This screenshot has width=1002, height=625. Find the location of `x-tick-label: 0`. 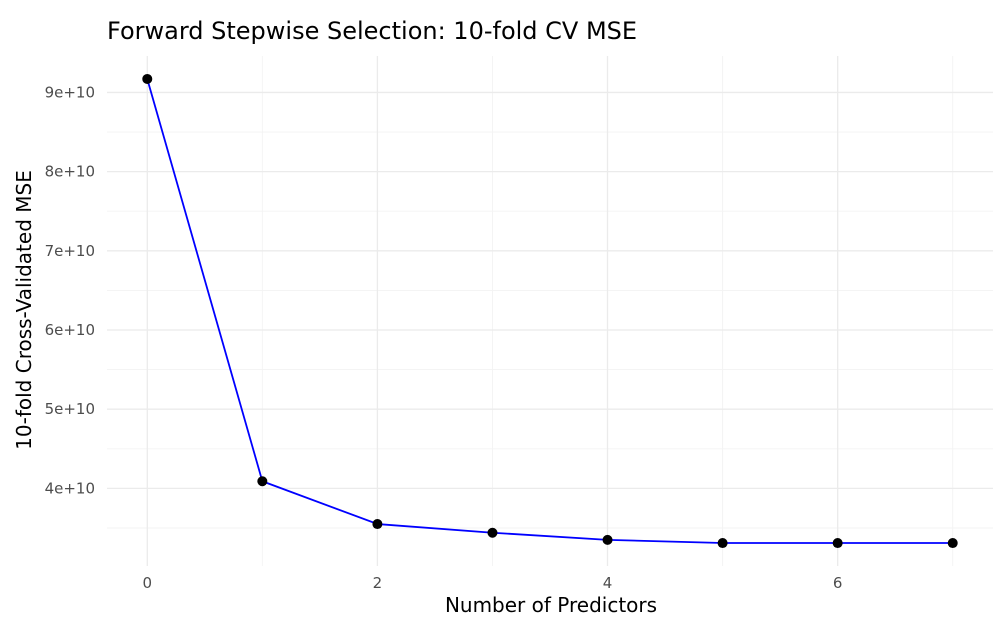

x-tick-label: 0 is located at coordinates (147, 583).